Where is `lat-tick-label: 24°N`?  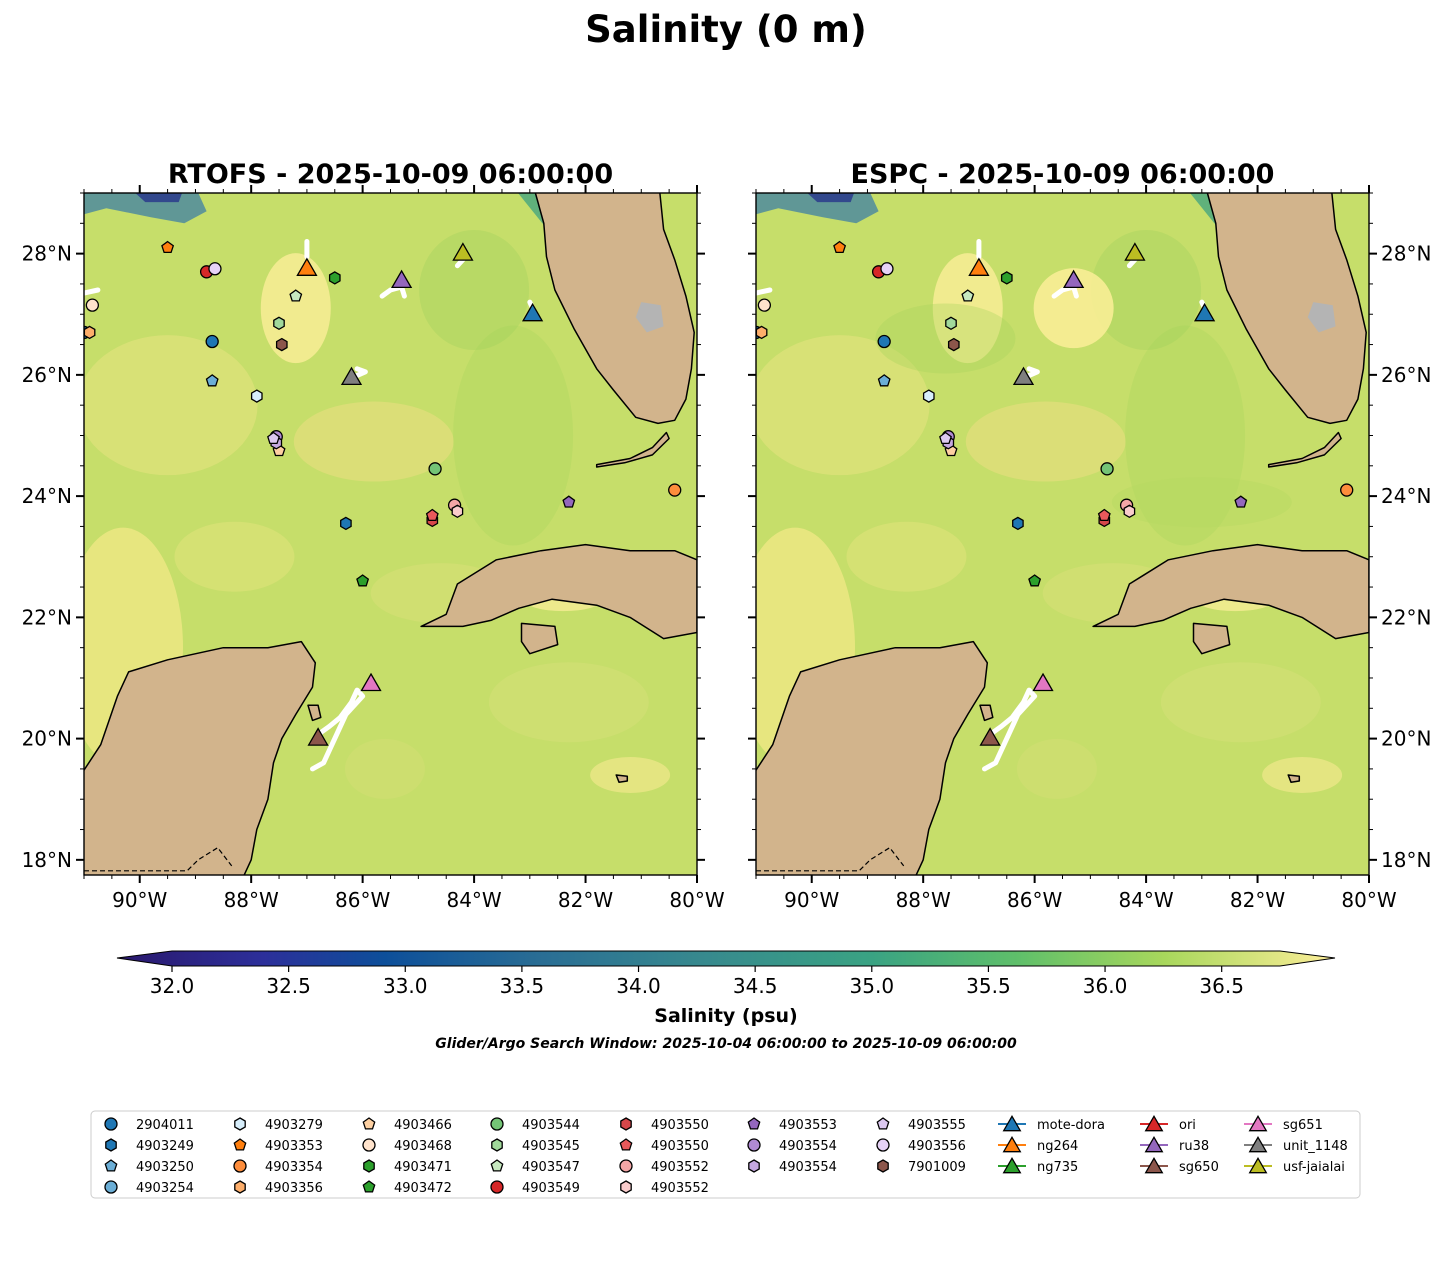
lat-tick-label: 24°N is located at coordinates (47, 496).